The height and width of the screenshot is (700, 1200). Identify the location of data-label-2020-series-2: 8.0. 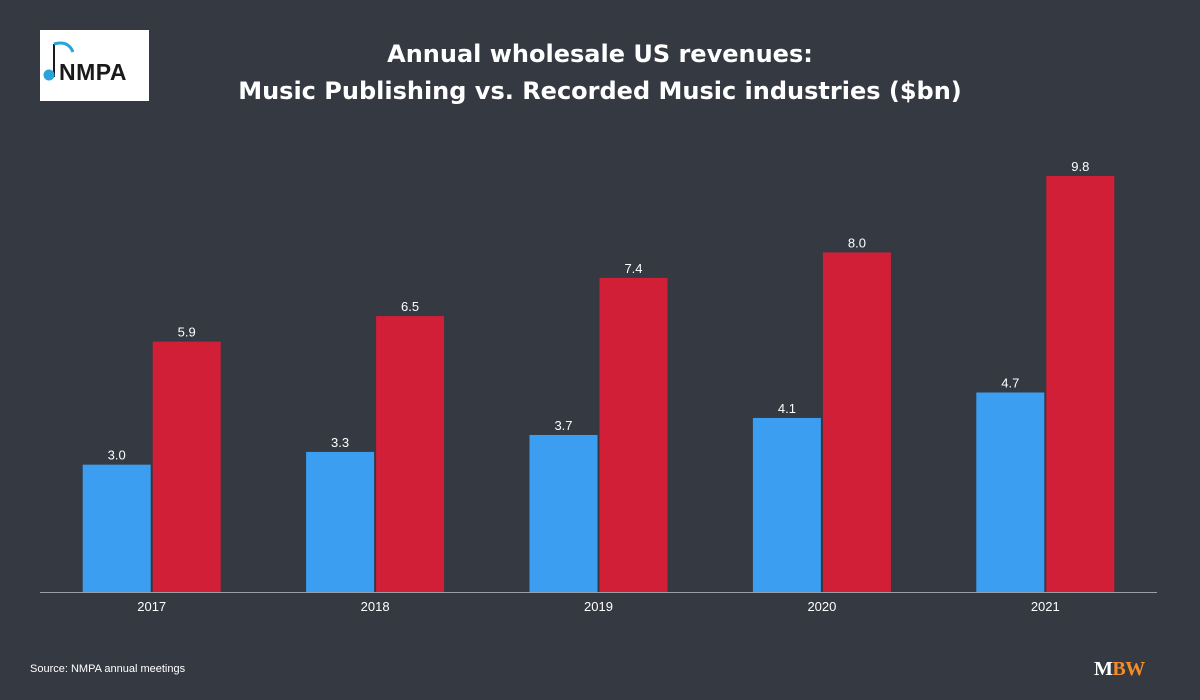
(857, 242).